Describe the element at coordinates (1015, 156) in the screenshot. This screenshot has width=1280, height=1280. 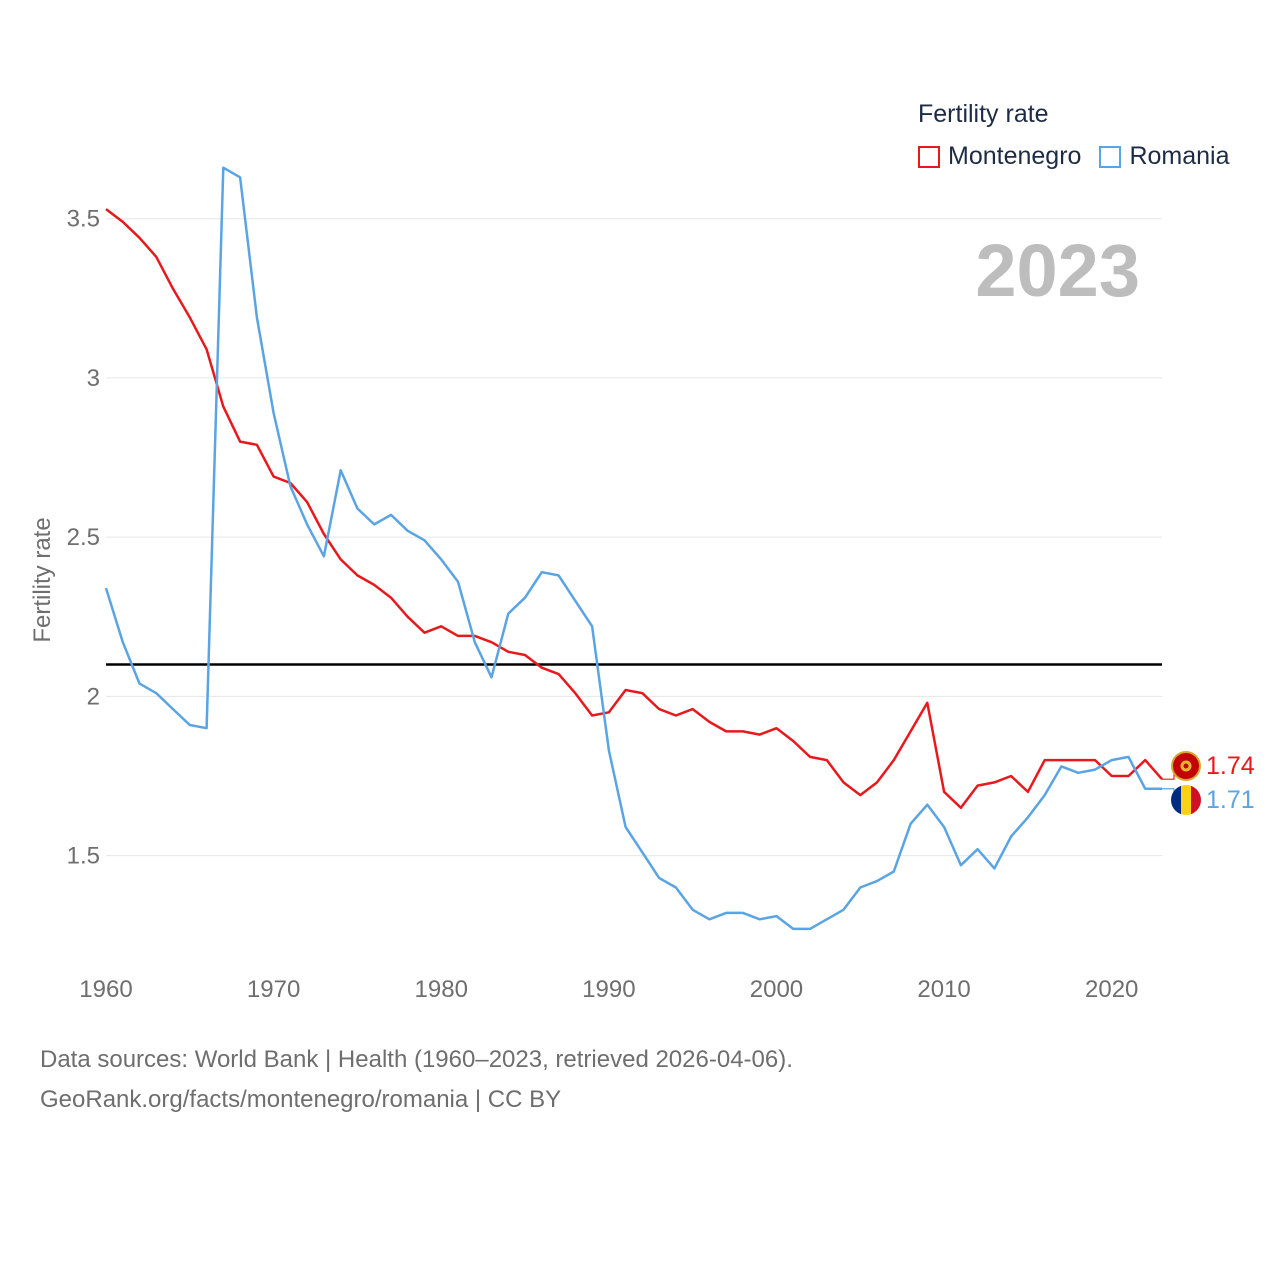
I see `legend-label-montenegro: Montenegro` at that location.